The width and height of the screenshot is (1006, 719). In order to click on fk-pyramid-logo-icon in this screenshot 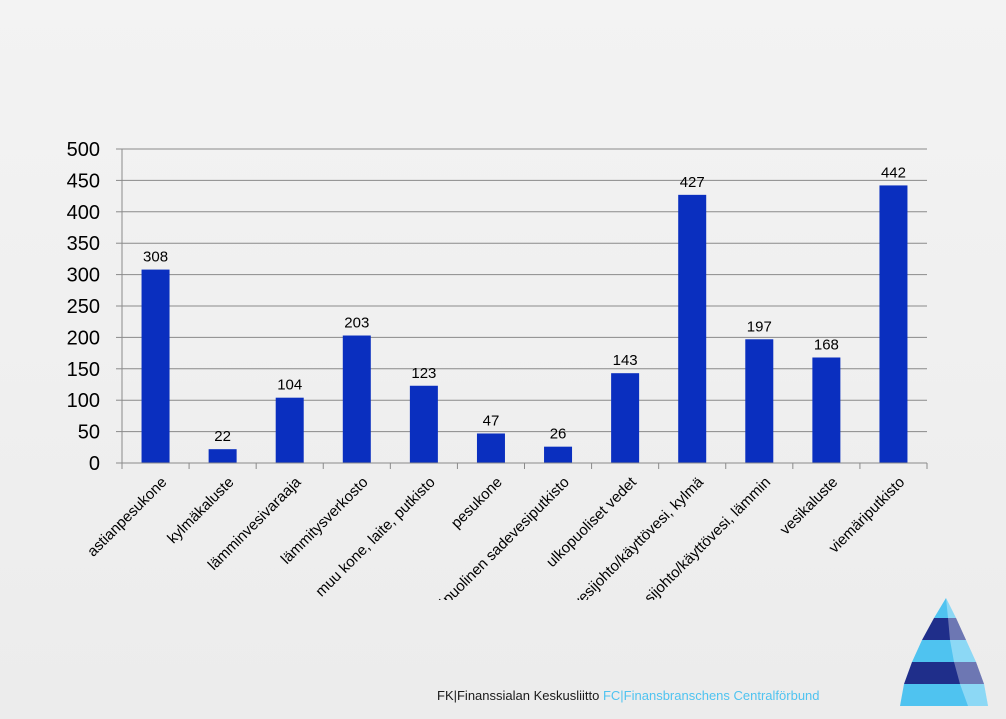, I will do `click(944, 652)`.